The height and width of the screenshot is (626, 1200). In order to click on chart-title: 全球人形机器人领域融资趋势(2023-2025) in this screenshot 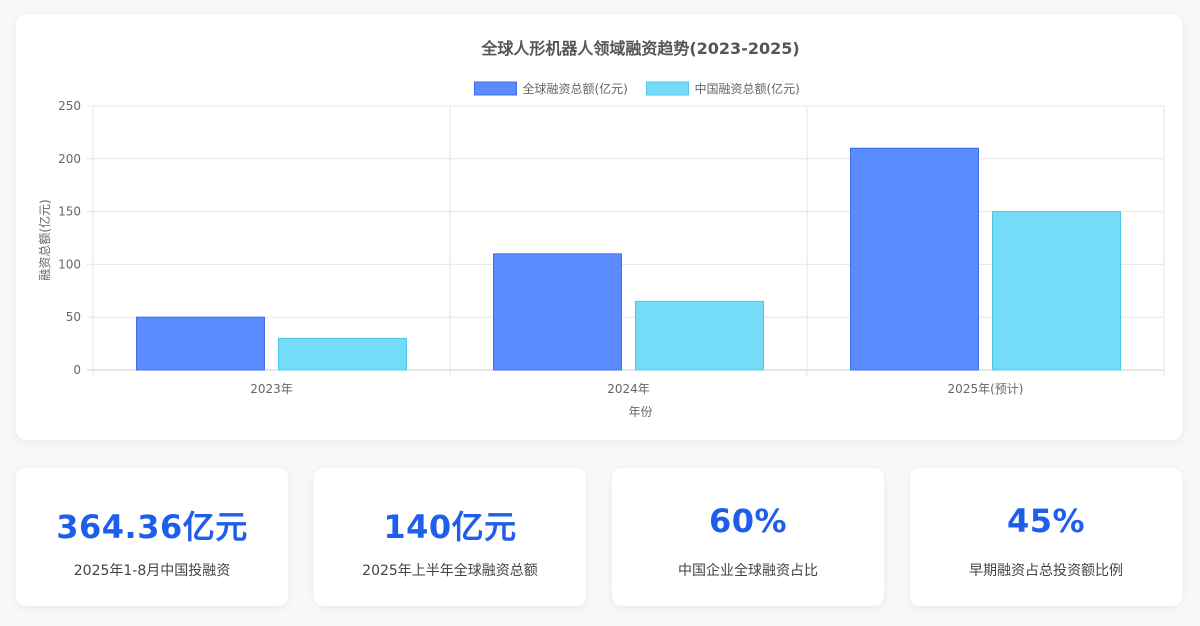, I will do `click(639, 48)`.